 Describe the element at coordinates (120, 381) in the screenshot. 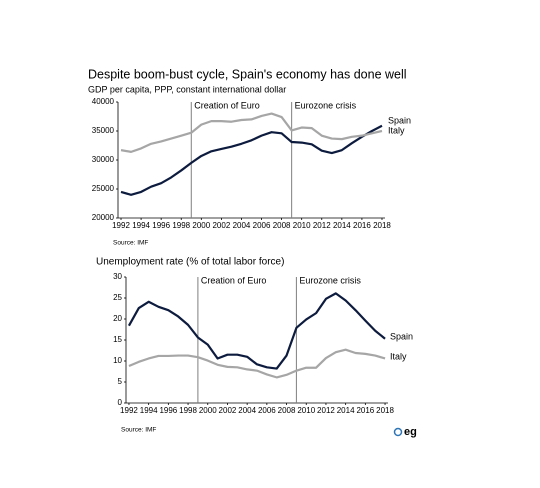

I see `y-tick-label: 5` at that location.